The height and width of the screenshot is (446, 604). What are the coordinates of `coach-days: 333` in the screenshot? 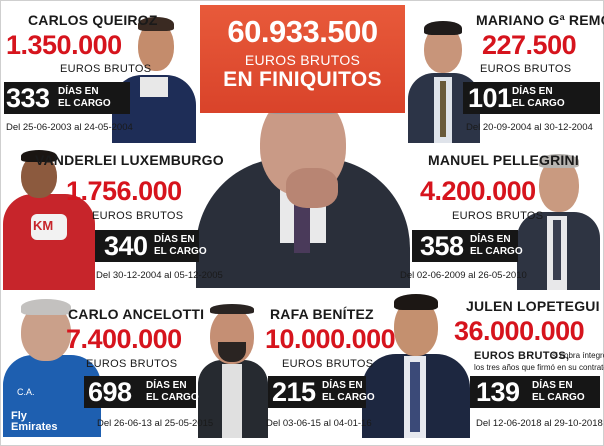 It's located at (28, 98).